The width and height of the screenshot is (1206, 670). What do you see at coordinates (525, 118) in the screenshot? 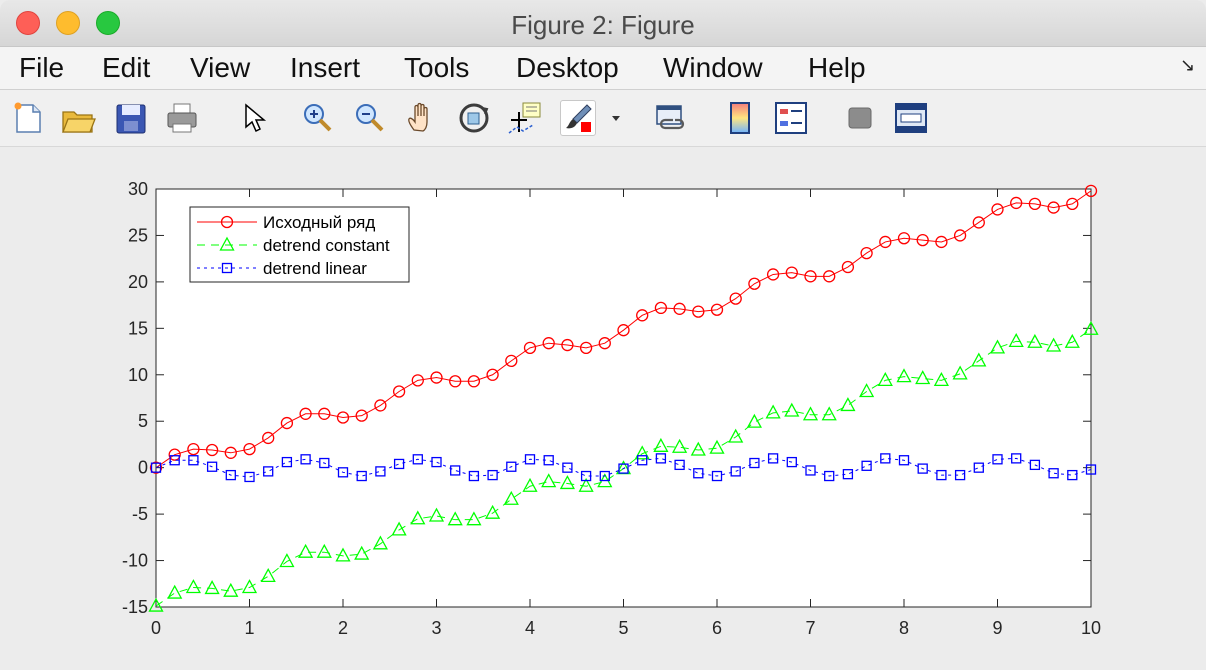
I see `data-cursor-icon` at bounding box center [525, 118].